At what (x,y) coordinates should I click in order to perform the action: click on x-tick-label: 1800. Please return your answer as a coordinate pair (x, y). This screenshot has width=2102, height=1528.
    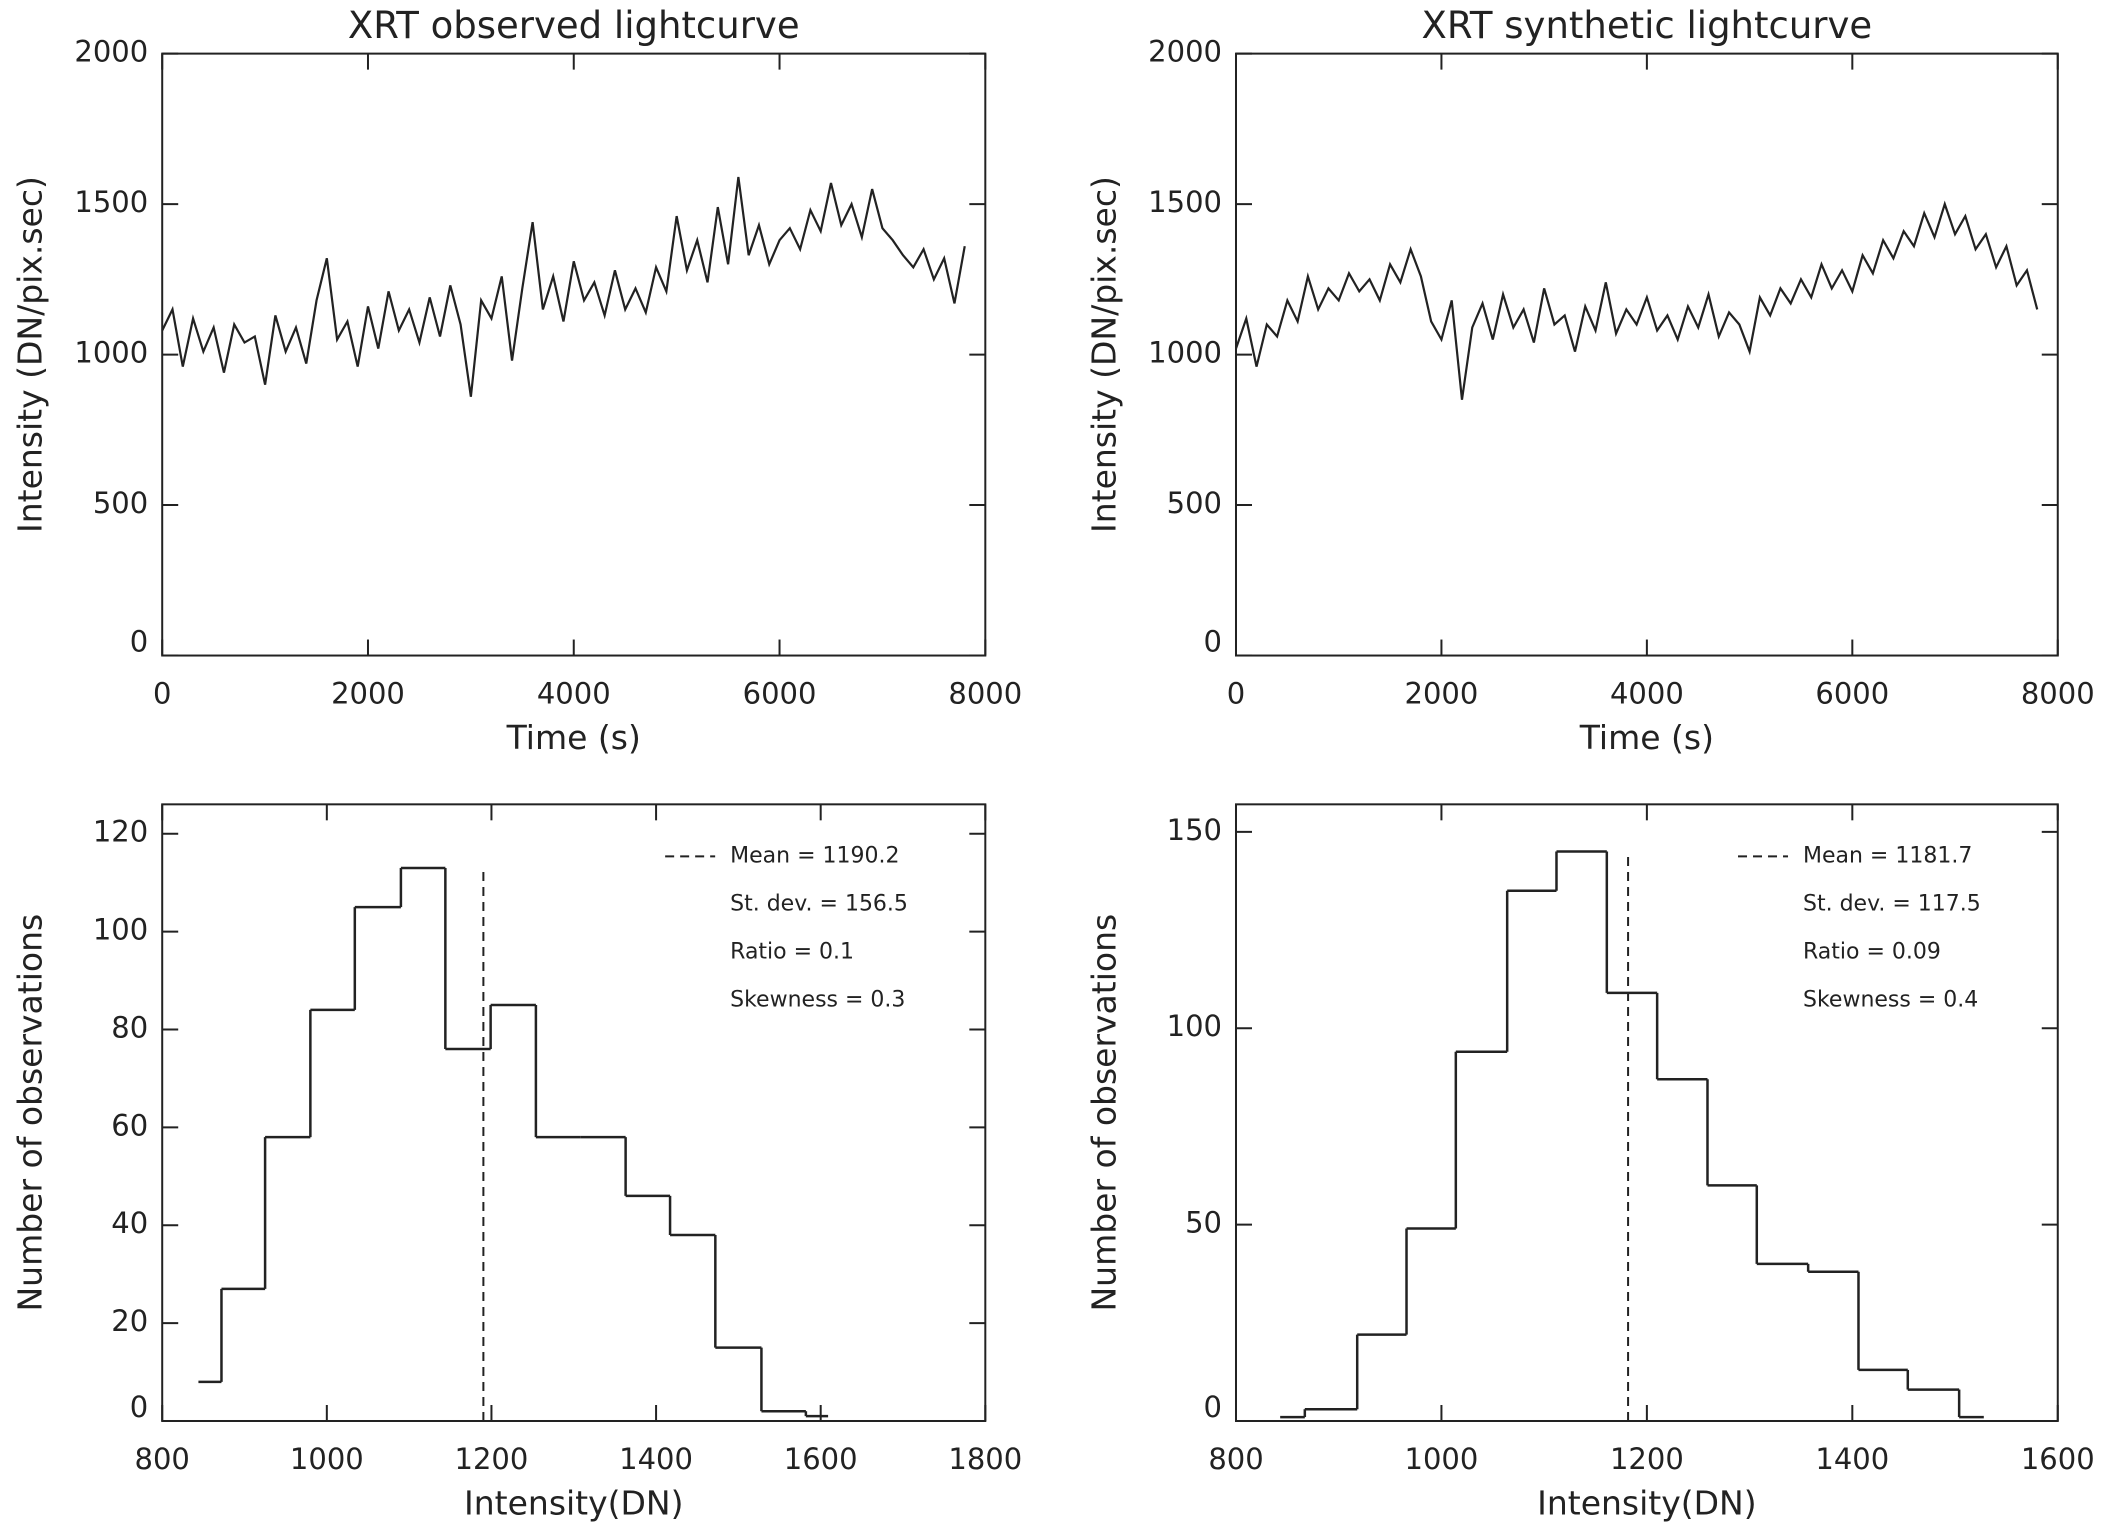
    Looking at the image, I should click on (985, 1459).